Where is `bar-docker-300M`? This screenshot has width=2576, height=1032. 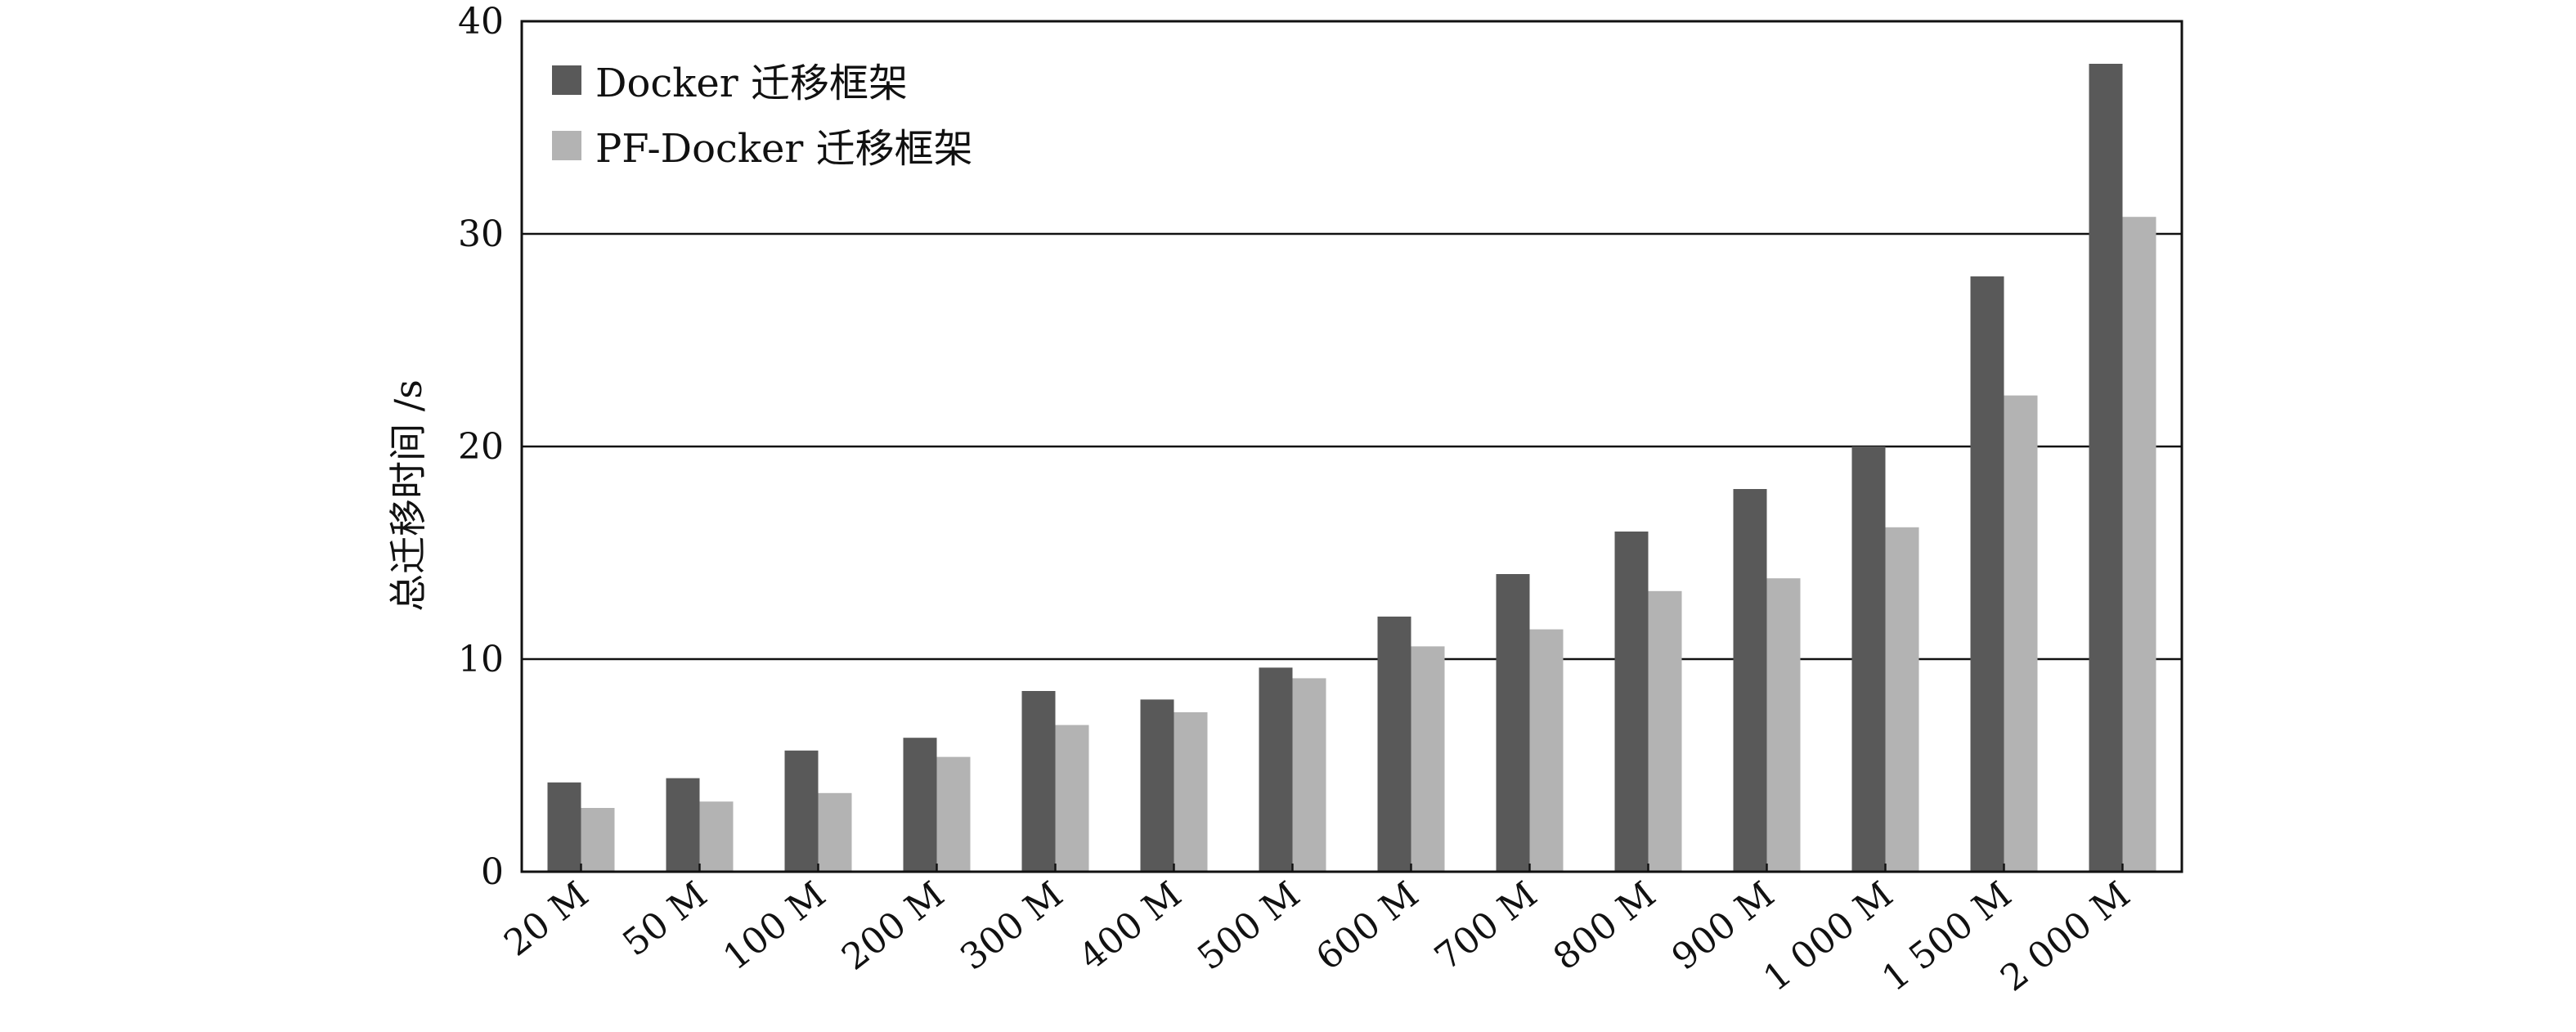 bar-docker-300M is located at coordinates (1038, 781).